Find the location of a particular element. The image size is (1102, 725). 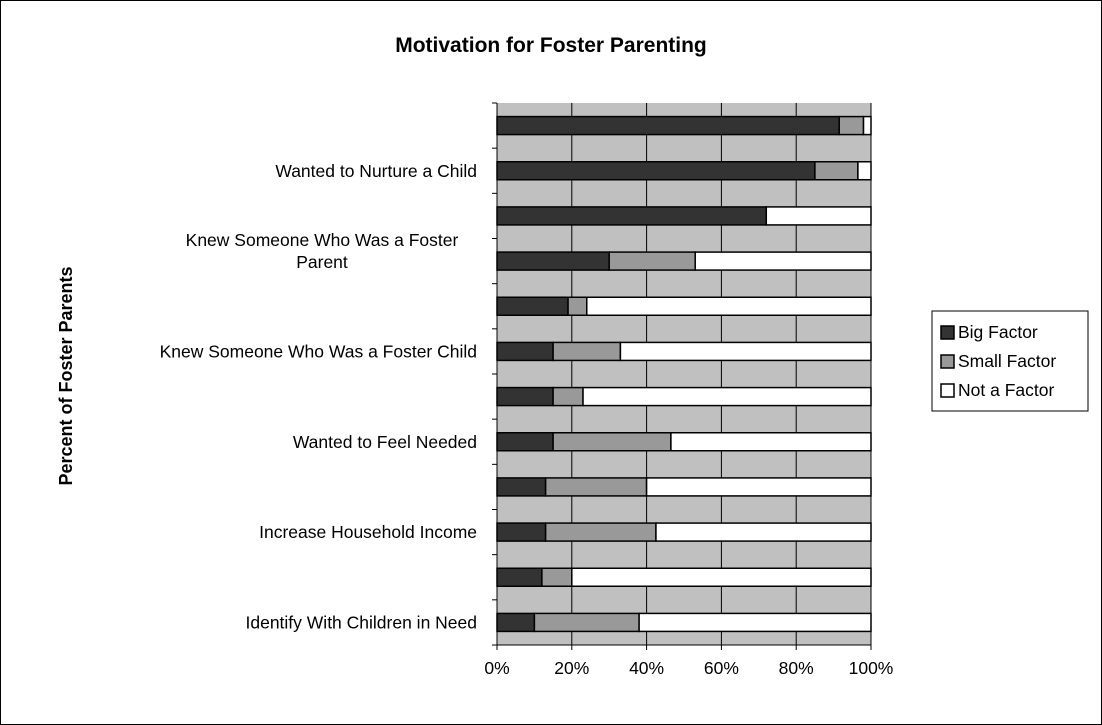

y-tick-label-line: Knew Someone Who Was a Foster is located at coordinates (322, 240).